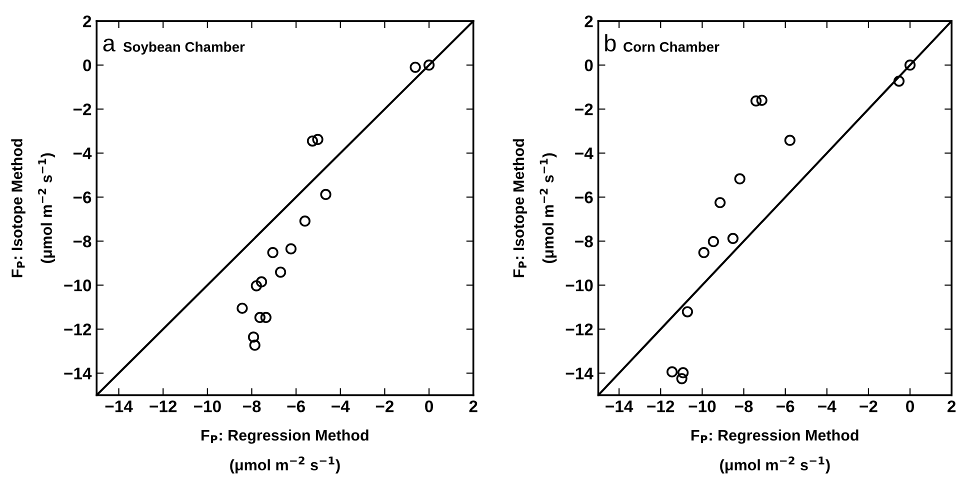 The image size is (976, 479). What do you see at coordinates (610, 43) in the screenshot?
I see `annotation: b` at bounding box center [610, 43].